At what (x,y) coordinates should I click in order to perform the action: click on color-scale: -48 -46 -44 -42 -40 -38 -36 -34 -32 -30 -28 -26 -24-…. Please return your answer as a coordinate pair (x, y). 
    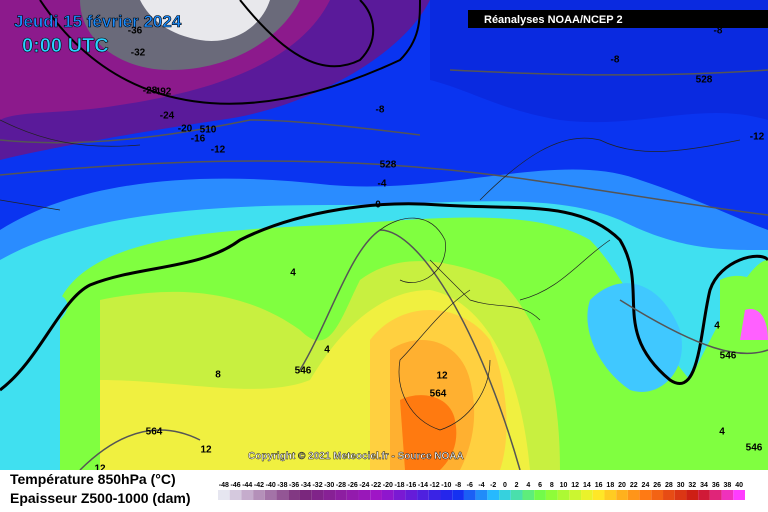
    Looking at the image, I should click on (481, 491).